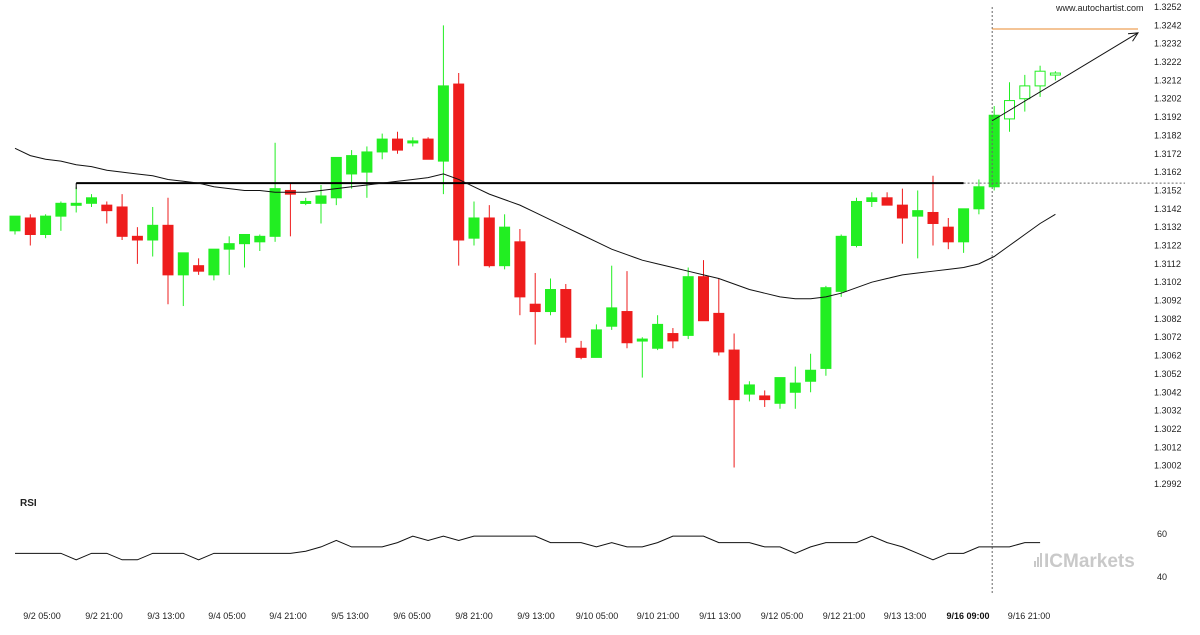 The width and height of the screenshot is (1200, 635). What do you see at coordinates (350, 616) in the screenshot?
I see `time-tick-label: 9/5 13:00` at bounding box center [350, 616].